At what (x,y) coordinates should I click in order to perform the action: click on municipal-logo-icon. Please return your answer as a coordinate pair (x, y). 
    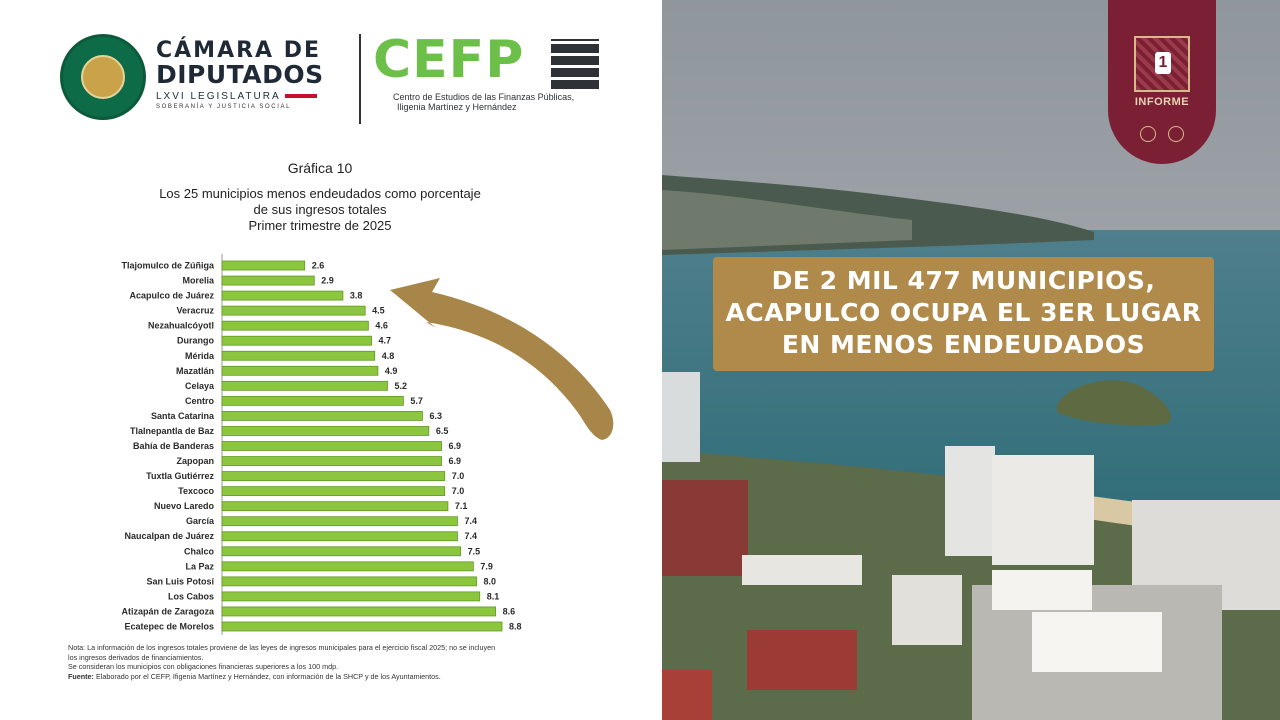
    Looking at the image, I should click on (1148, 134).